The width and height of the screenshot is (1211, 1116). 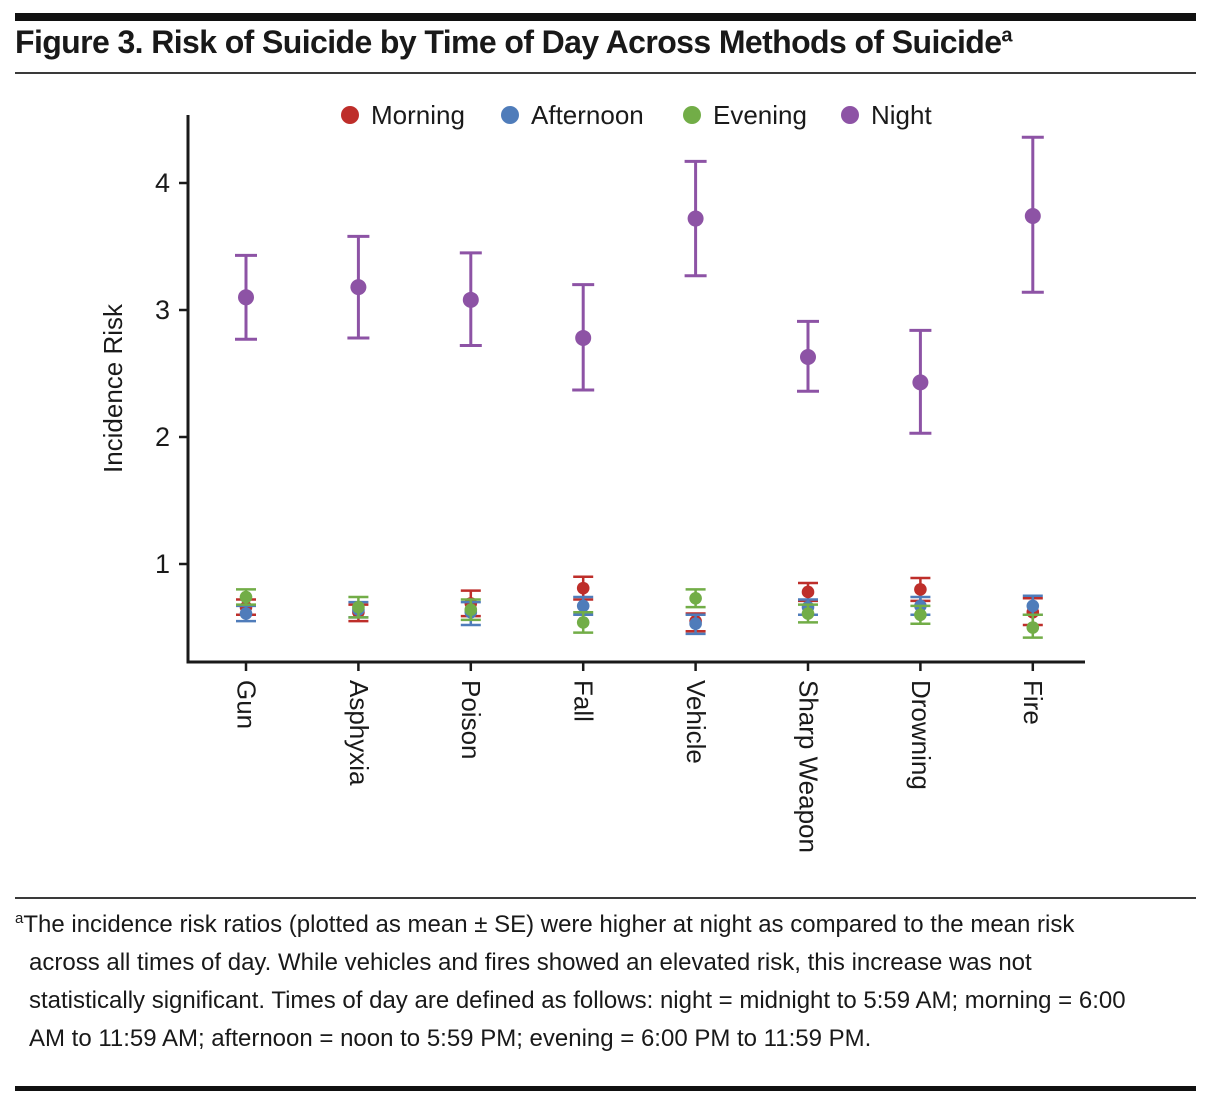 I want to click on top-rule, so click(x=605, y=17).